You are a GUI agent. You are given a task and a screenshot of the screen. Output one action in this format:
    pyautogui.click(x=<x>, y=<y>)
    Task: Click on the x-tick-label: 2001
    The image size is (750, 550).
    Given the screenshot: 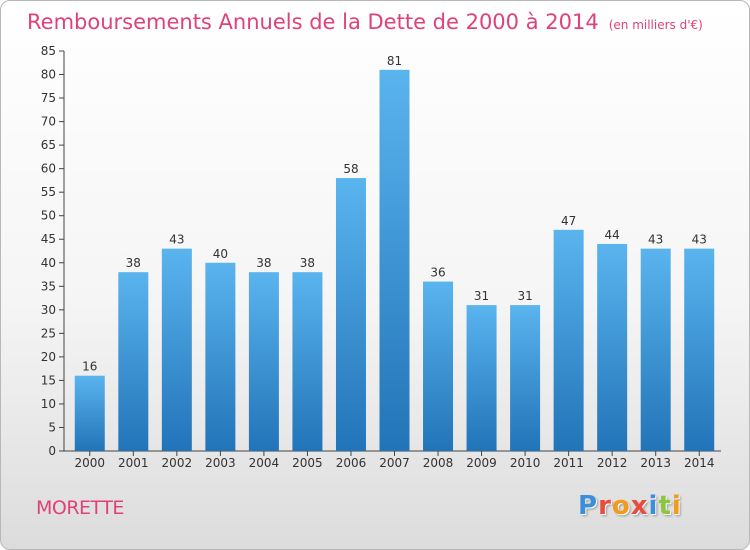 What is the action you would take?
    pyautogui.click(x=133, y=463)
    